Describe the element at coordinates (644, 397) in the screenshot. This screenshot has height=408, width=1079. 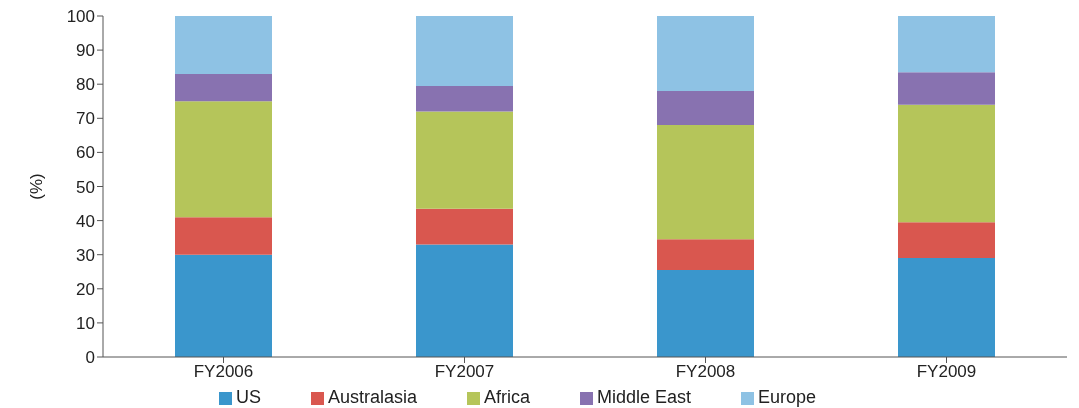
I see `legend-label: Middle East` at that location.